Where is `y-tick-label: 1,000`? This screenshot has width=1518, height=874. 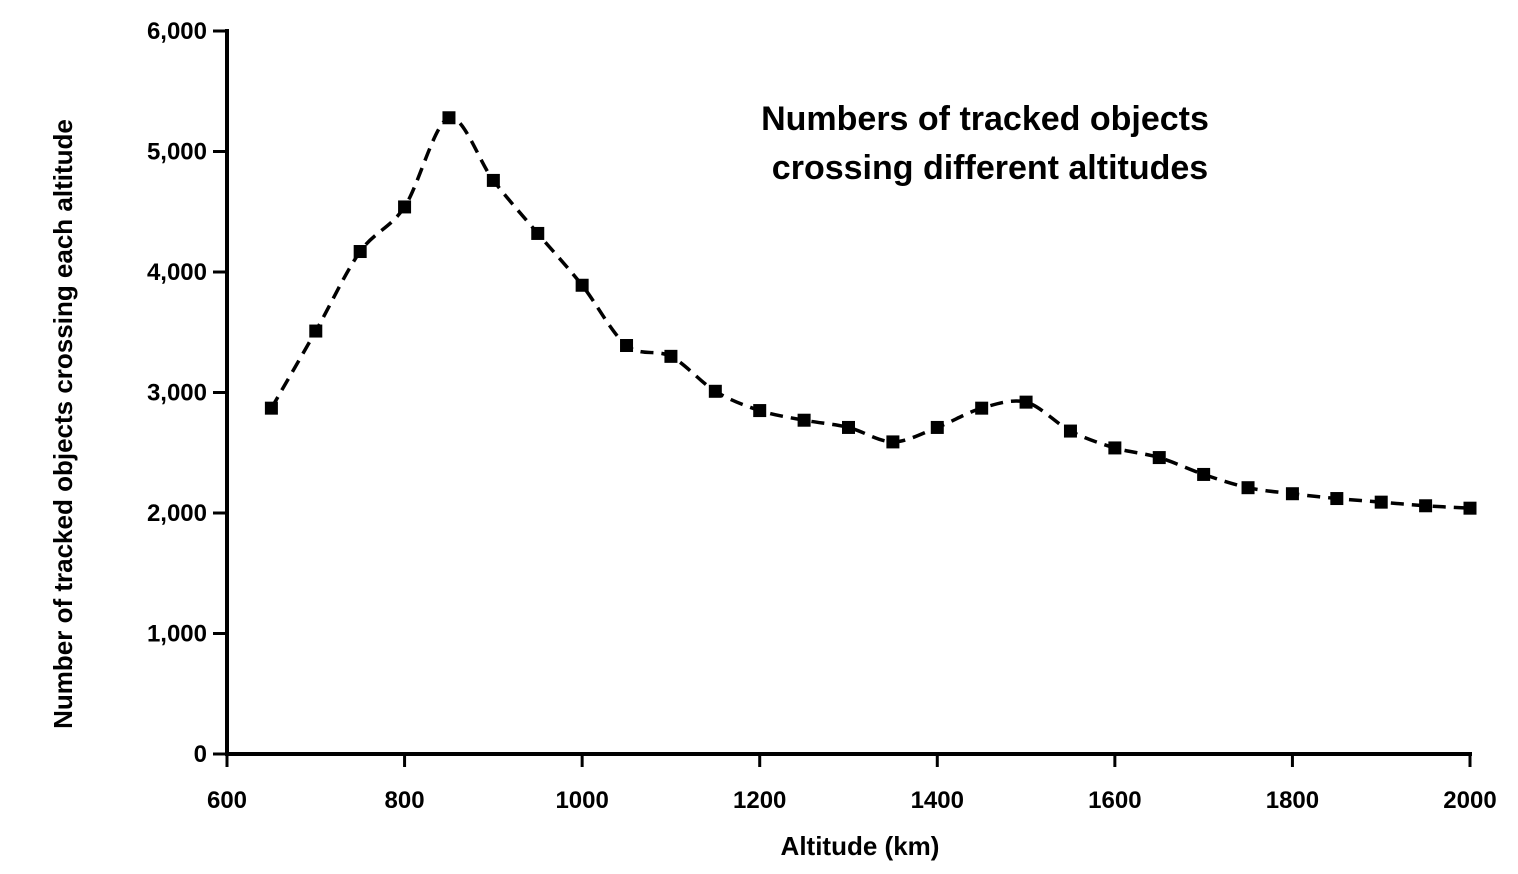
y-tick-label: 1,000 is located at coordinates (177, 634).